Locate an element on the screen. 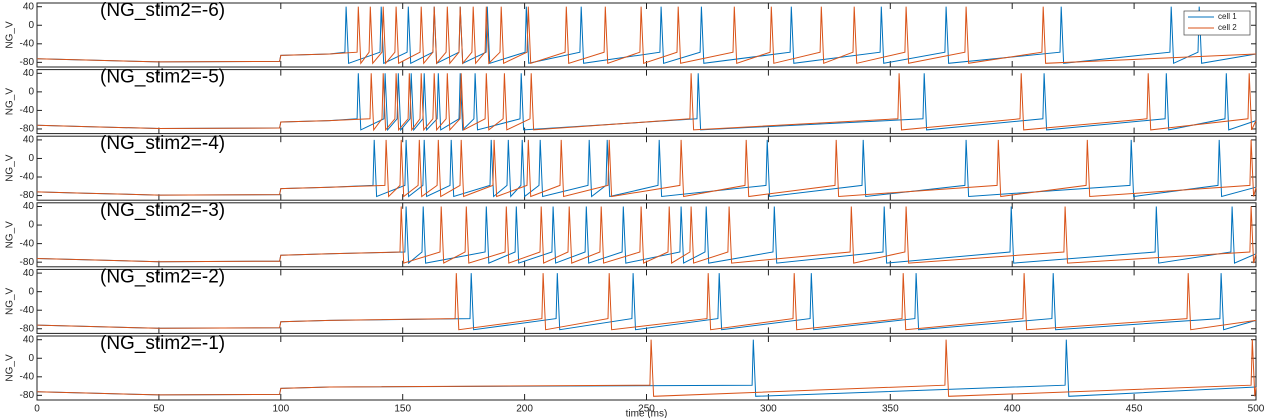 This screenshot has width=1269, height=418. x-tick-label: 0 is located at coordinates (37, 409).